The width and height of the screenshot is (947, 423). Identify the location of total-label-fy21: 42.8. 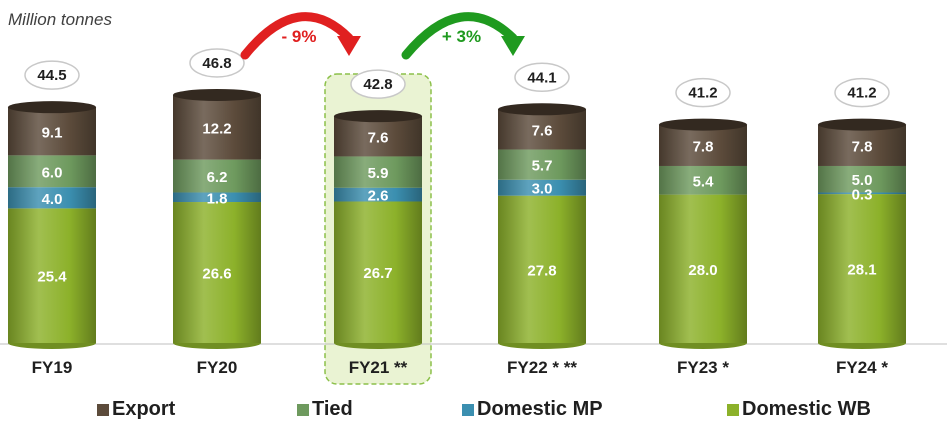
(377, 84).